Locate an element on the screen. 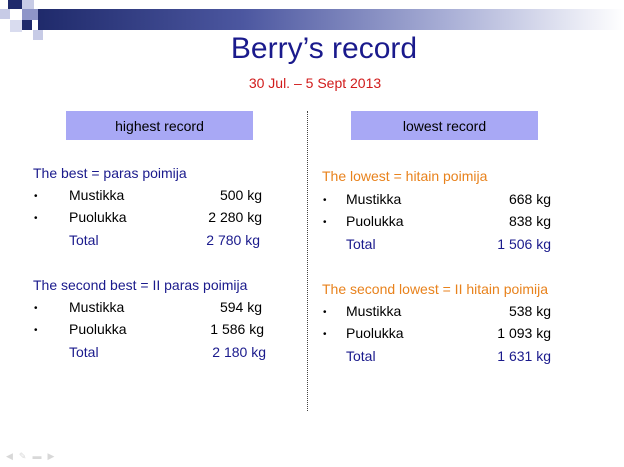  slideshow-nav: ◀ ✎ ▬ ▶ is located at coordinates (30, 456).